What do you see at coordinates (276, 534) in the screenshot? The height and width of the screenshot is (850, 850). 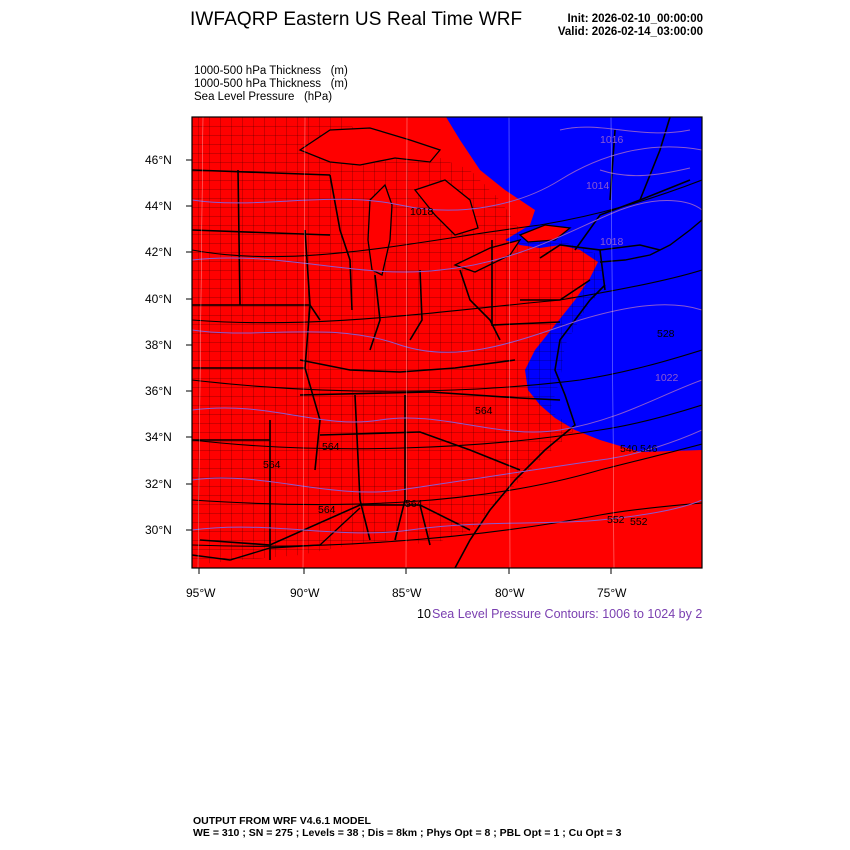 I see `gulf-coastline` at bounding box center [276, 534].